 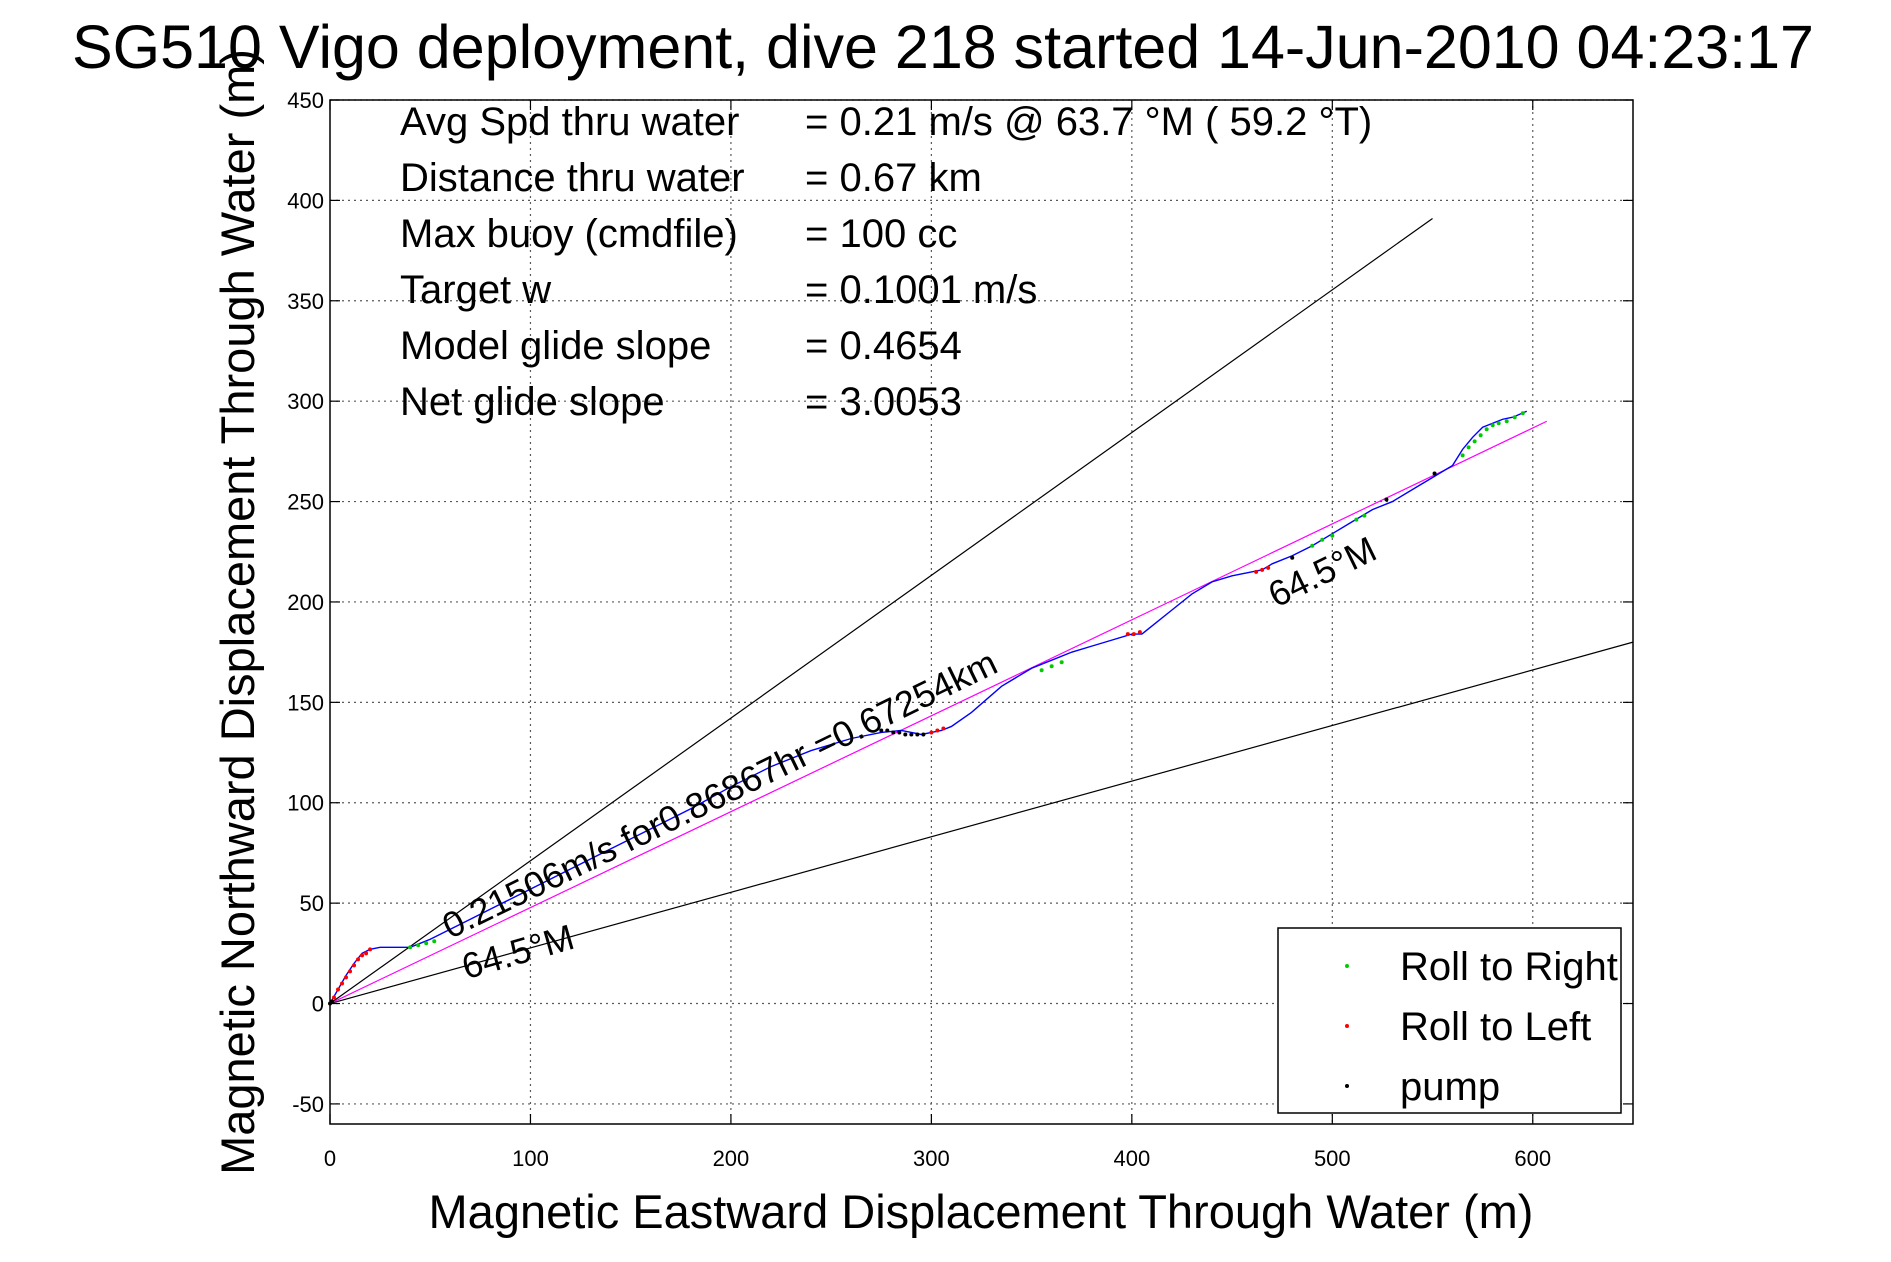 I want to click on legend: Roll to Right Roll to Left pump, so click(x=1449, y=1020).